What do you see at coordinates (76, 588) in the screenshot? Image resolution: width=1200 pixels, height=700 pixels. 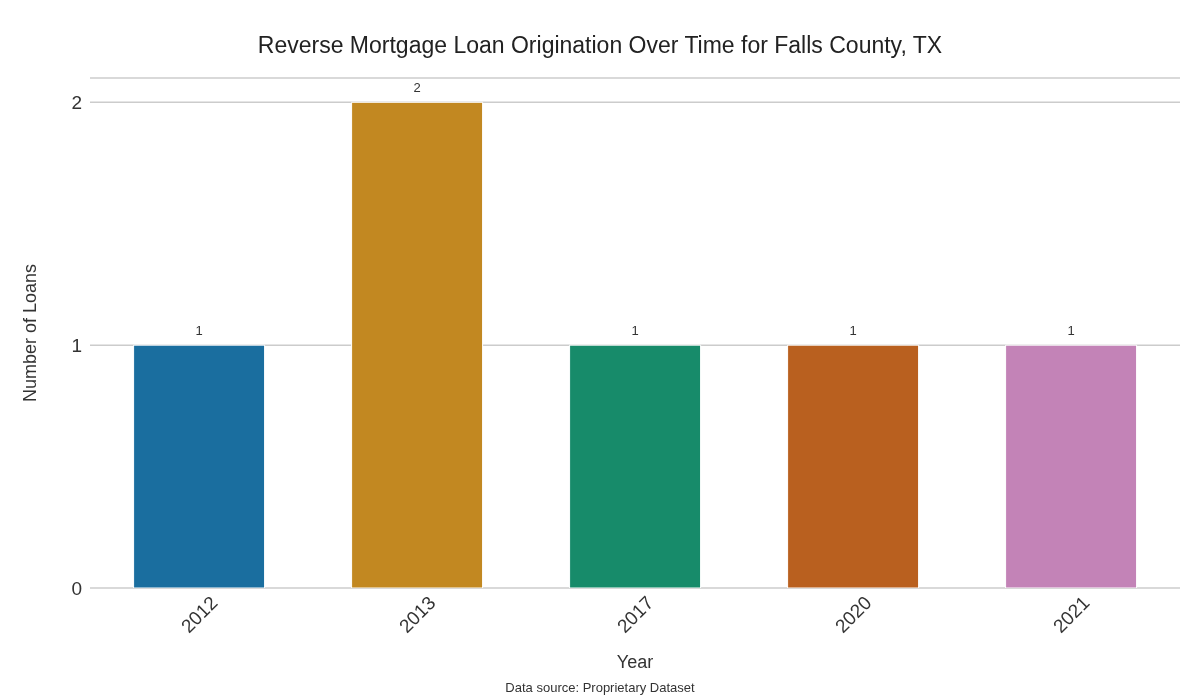 I see `y-tick-label: 0` at bounding box center [76, 588].